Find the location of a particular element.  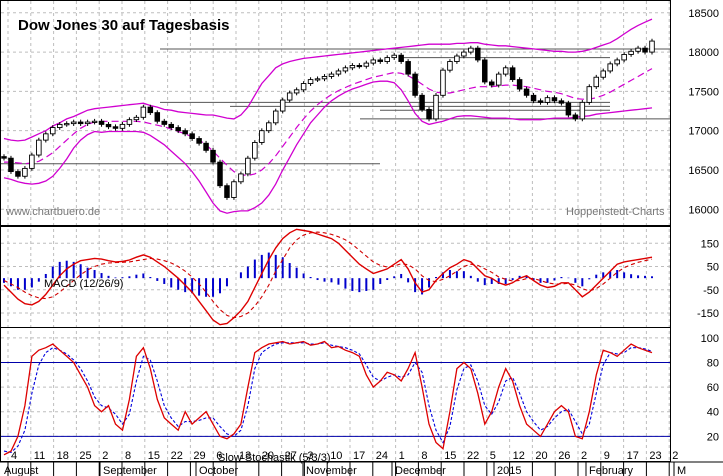

x-month-label-6: February is located at coordinates (611, 470).